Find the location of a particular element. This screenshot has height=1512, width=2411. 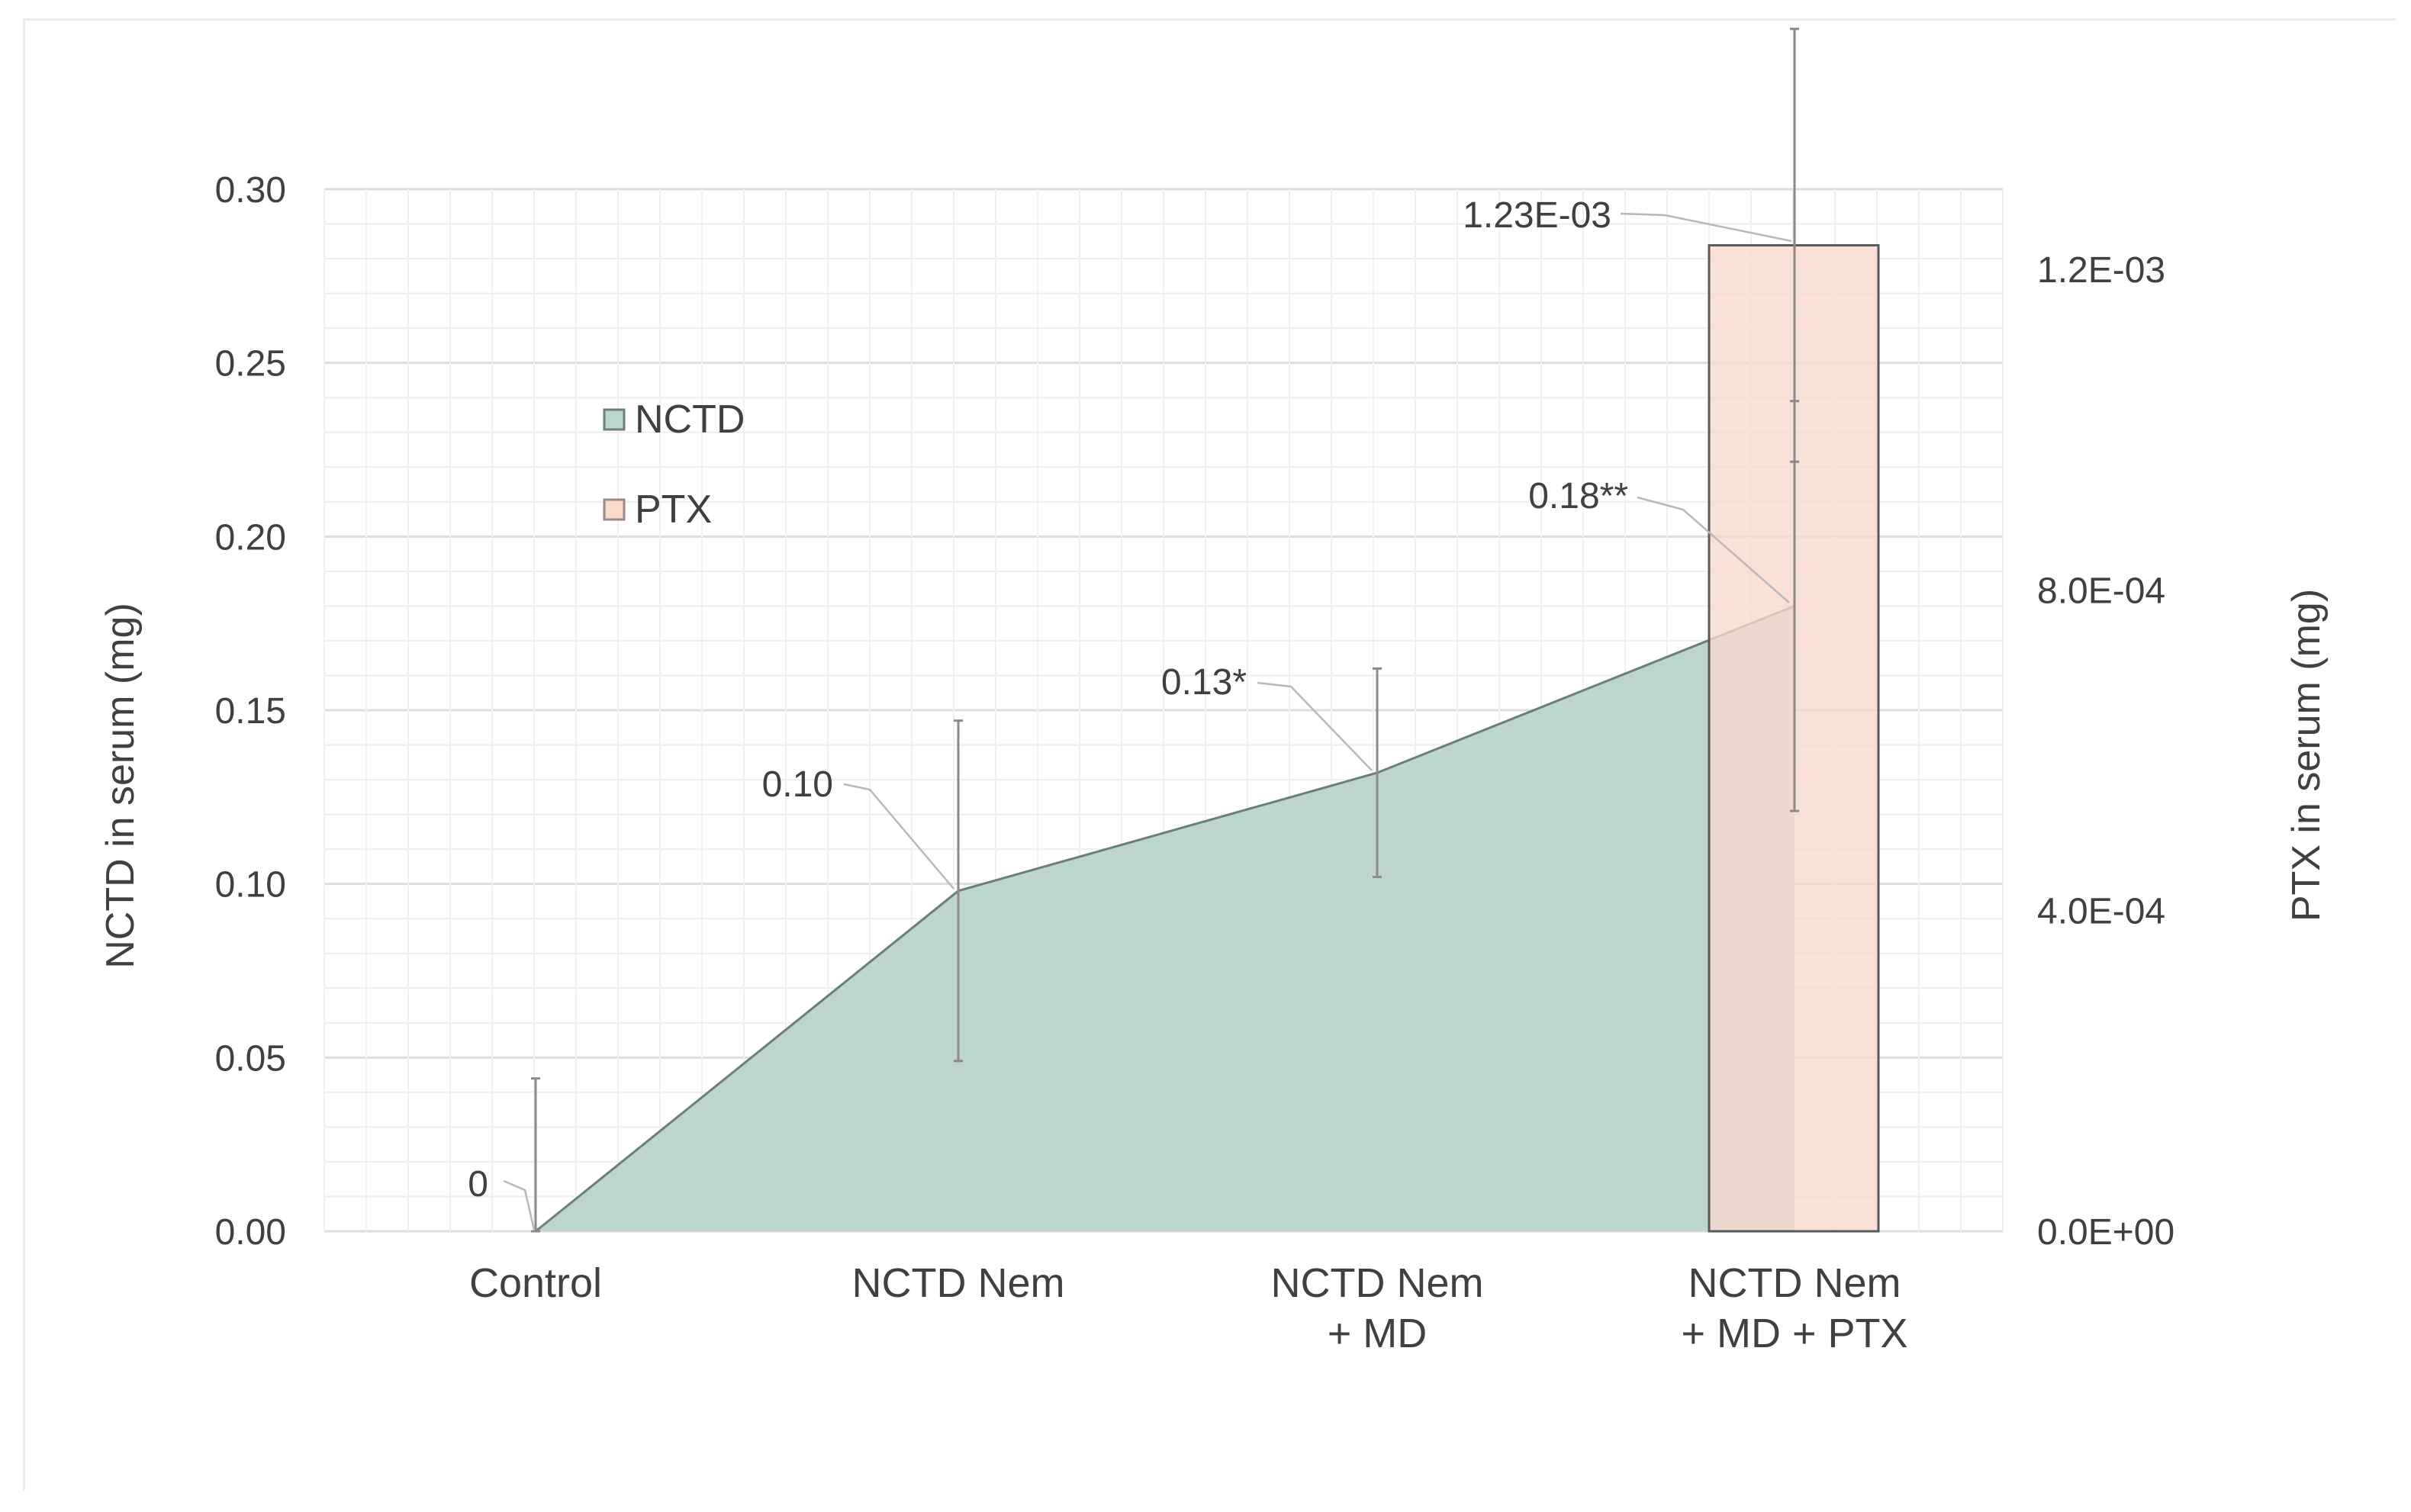

y2-tick-label: 4.0E-04 is located at coordinates (2101, 912).